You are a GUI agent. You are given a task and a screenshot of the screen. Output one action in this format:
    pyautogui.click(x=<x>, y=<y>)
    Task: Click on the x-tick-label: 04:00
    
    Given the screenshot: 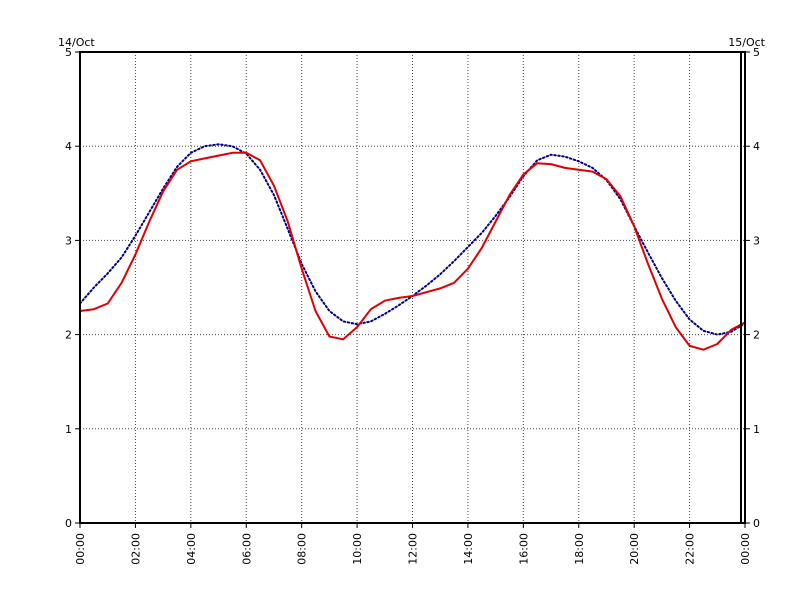 What is the action you would take?
    pyautogui.click(x=191, y=549)
    